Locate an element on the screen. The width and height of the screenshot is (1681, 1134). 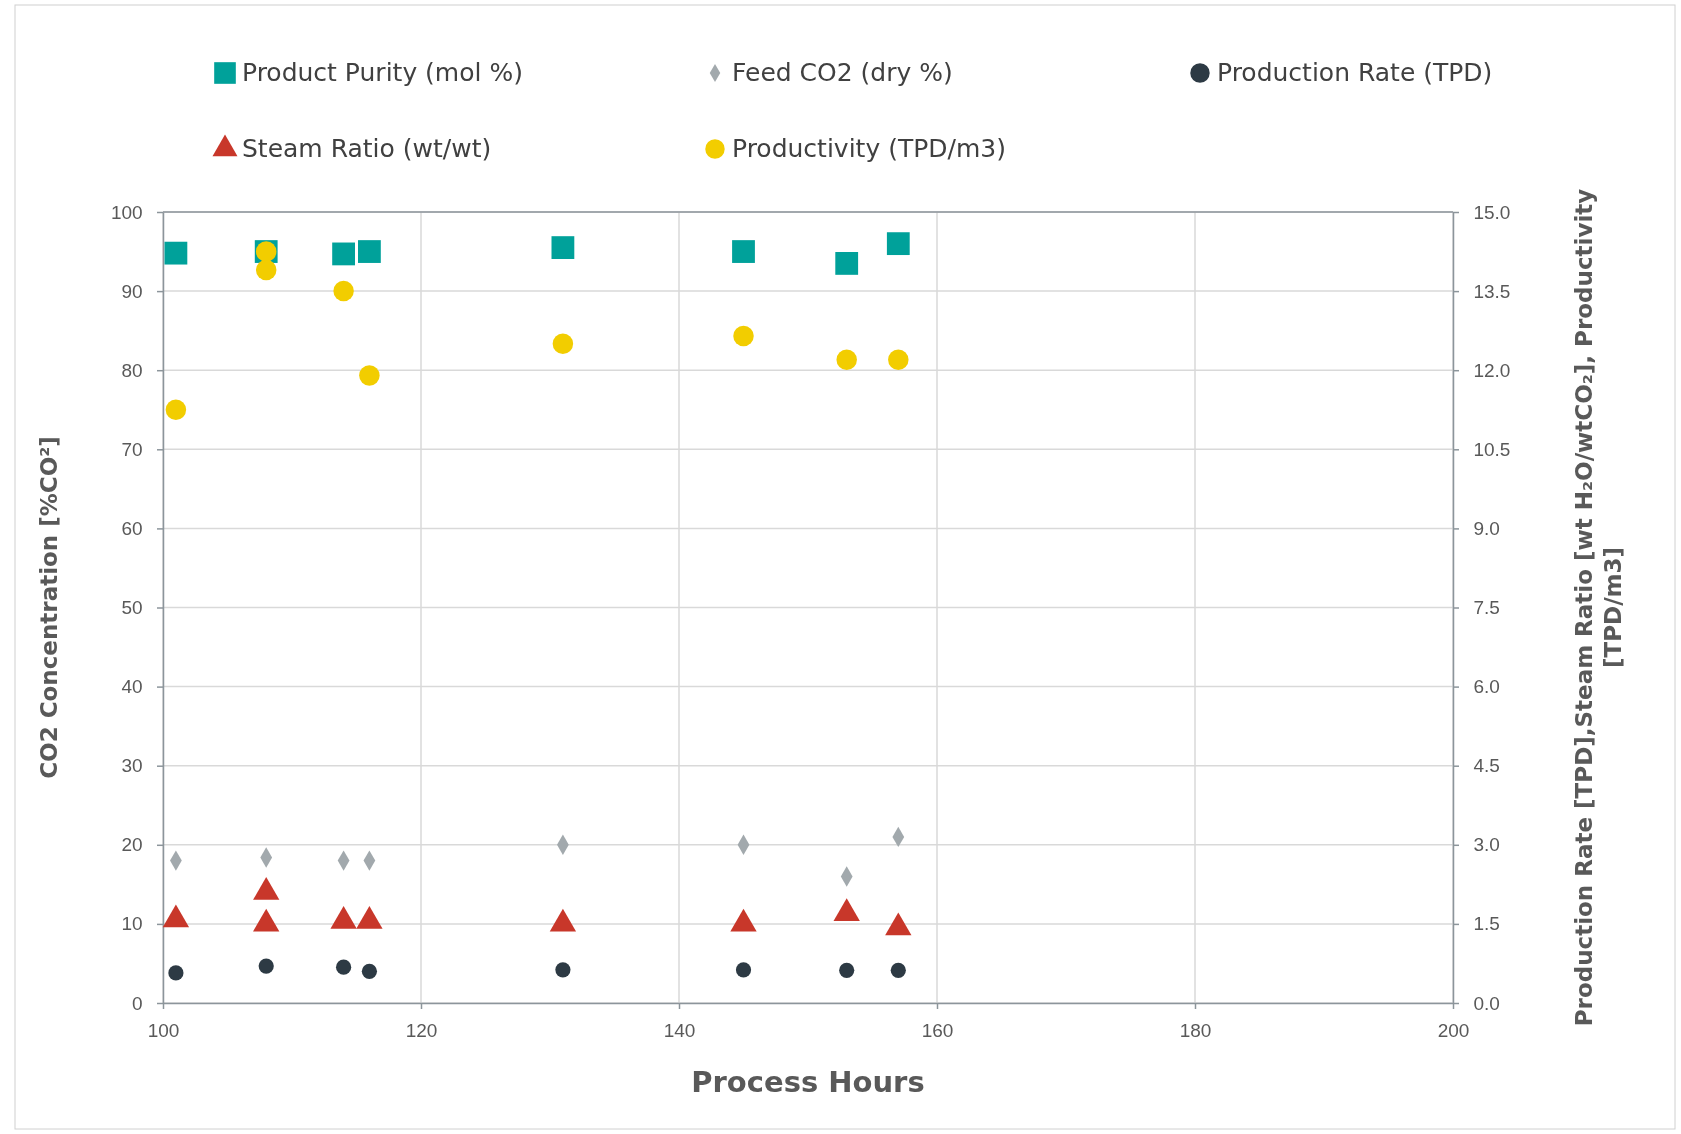
legend-label: Steam Ratio (wt/wt) is located at coordinates (367, 148).